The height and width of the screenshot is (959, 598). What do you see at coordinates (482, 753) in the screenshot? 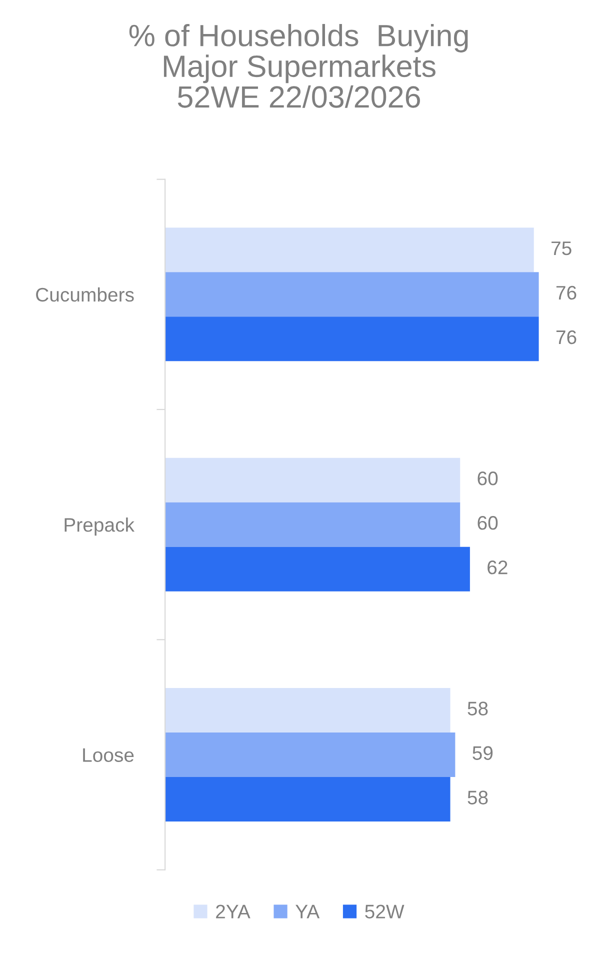
I see `data-label: 59` at bounding box center [482, 753].